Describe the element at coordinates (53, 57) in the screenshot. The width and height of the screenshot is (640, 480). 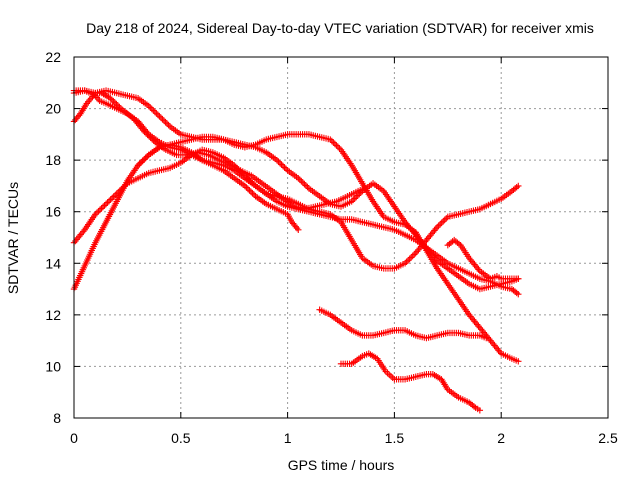
I see `y-tick-label: 22` at that location.